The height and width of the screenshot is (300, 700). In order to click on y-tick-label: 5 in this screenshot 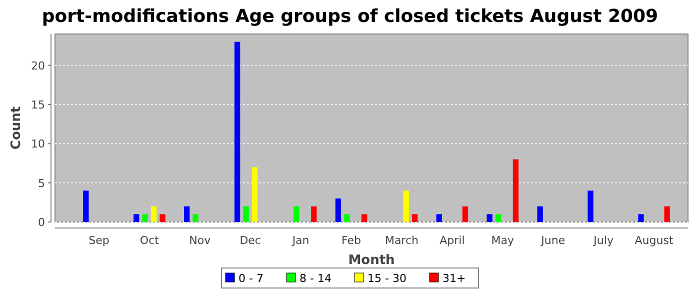, I will do `click(41, 183)`.